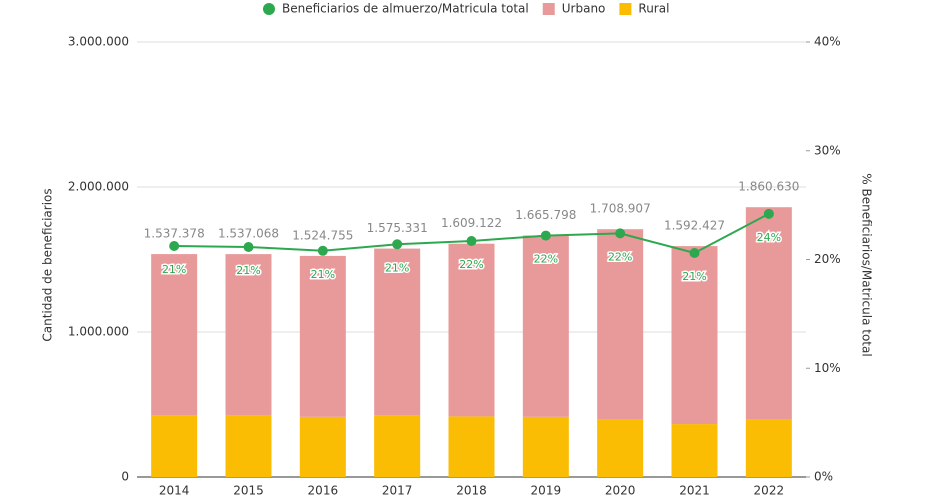  I want to click on y2-axis-title: % Beneficiarios/Matricula total, so click(867, 264).